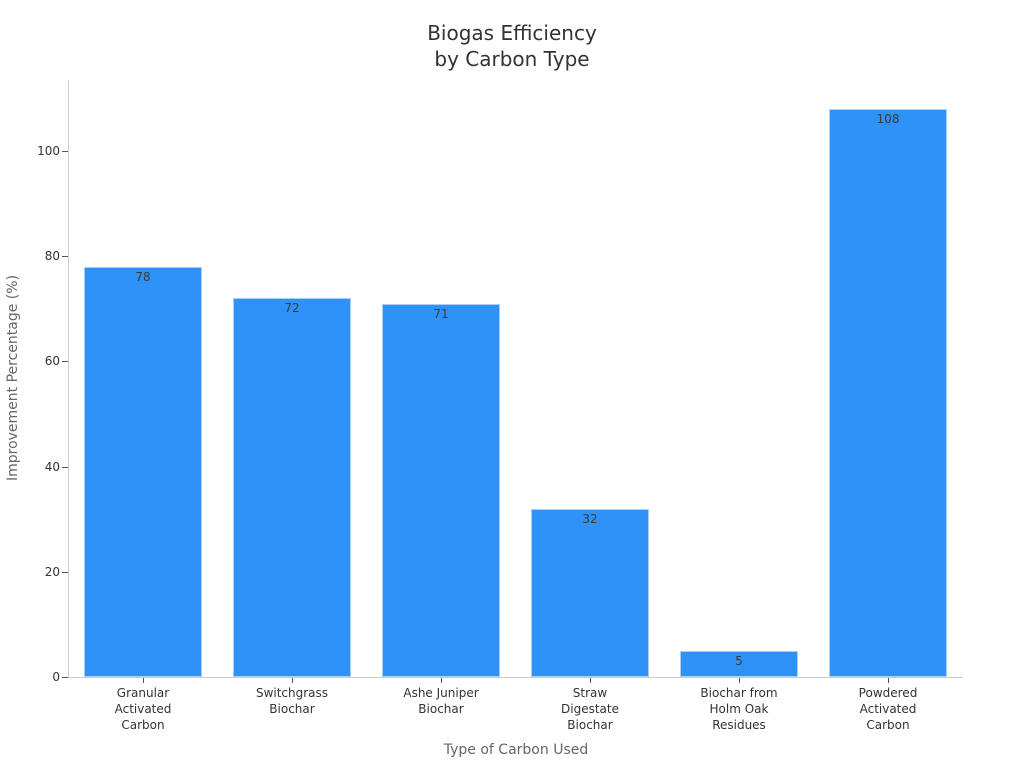 The width and height of the screenshot is (1024, 768). Describe the element at coordinates (68, 378) in the screenshot. I see `y-axis-line` at that location.